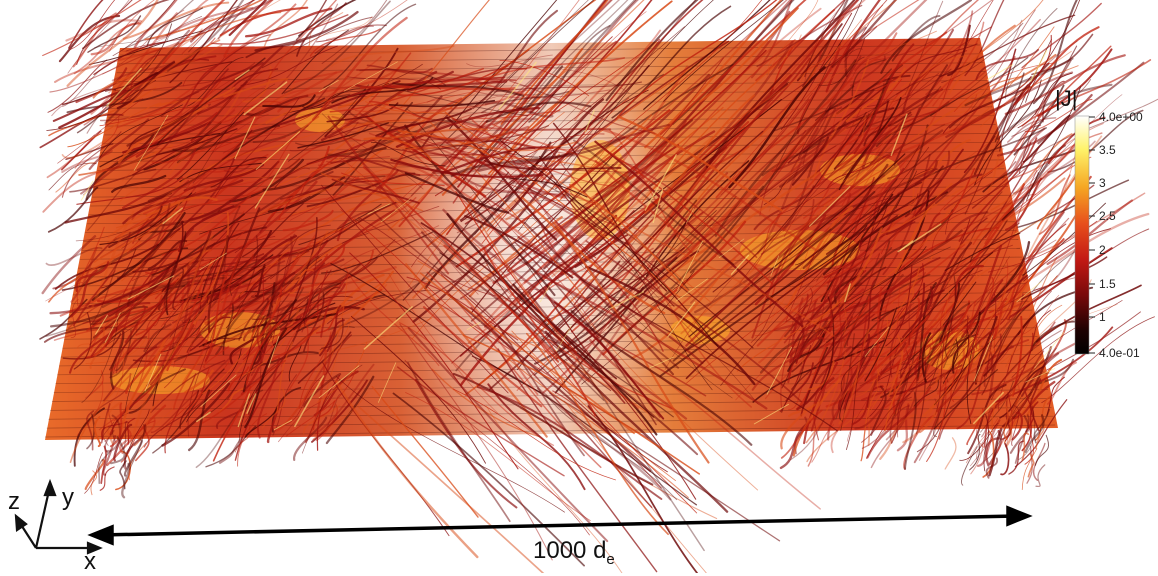 The height and width of the screenshot is (576, 1158). Describe the element at coordinates (550, 50) in the screenshot. I see `striation-line` at that location.